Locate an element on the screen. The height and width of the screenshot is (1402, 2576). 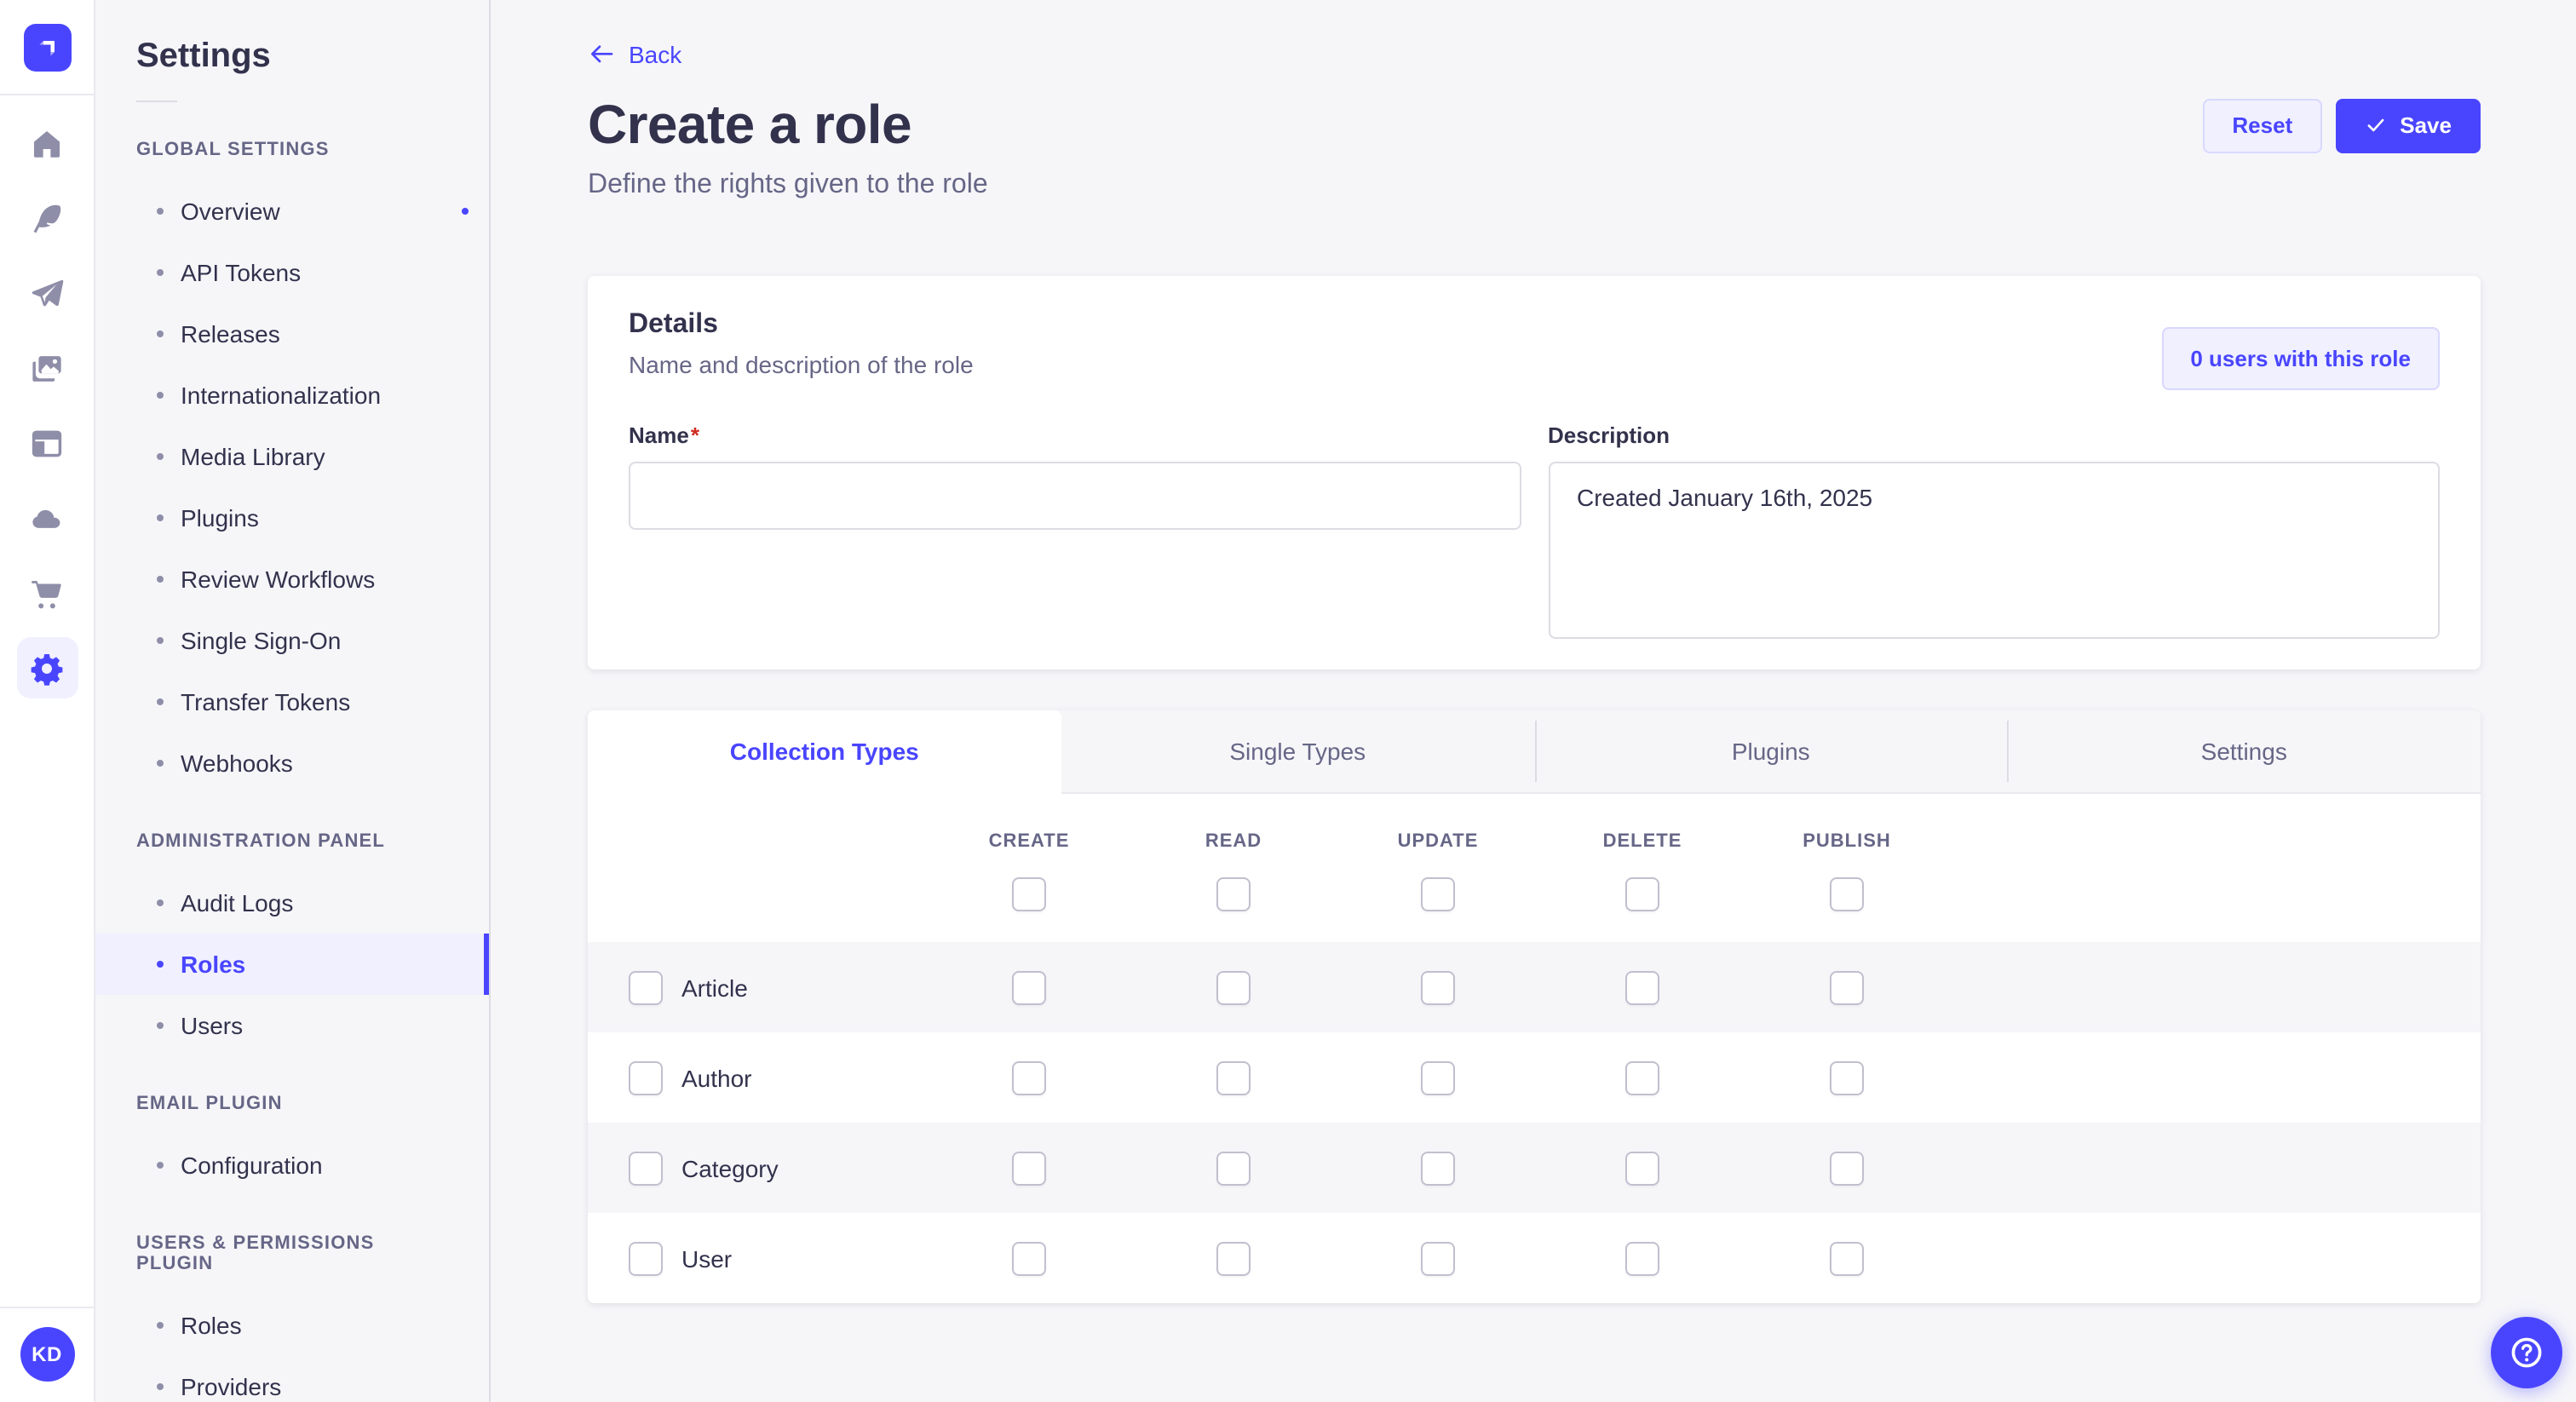
name-label-text: Name is located at coordinates (659, 435).